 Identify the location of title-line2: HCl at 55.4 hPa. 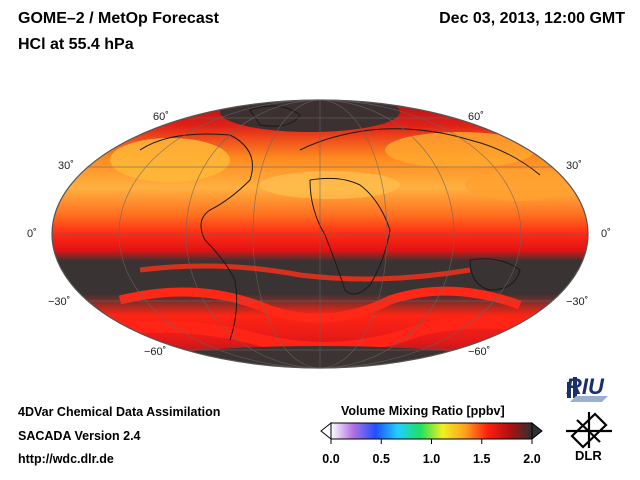
(76, 44).